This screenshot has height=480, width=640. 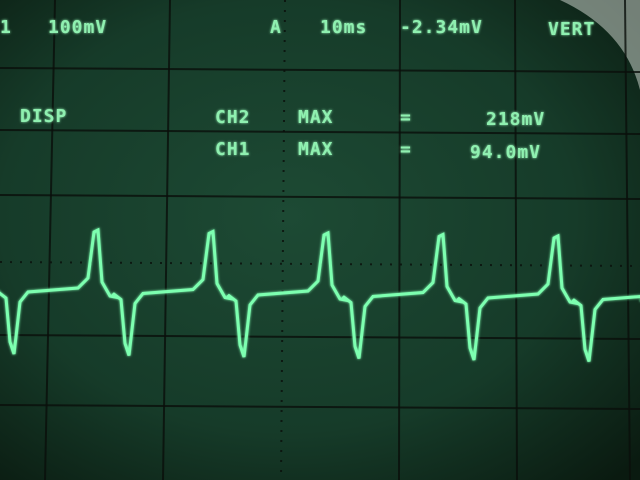 What do you see at coordinates (233, 117) in the screenshot?
I see `meas-channel: CH2` at bounding box center [233, 117].